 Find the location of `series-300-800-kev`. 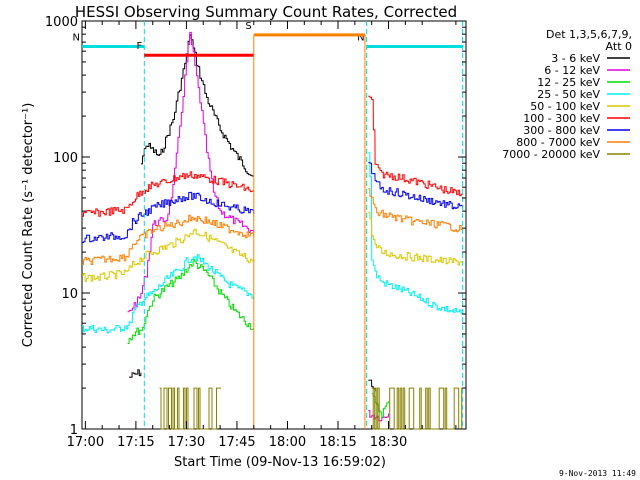

series-300-800-kev is located at coordinates (273, 202).